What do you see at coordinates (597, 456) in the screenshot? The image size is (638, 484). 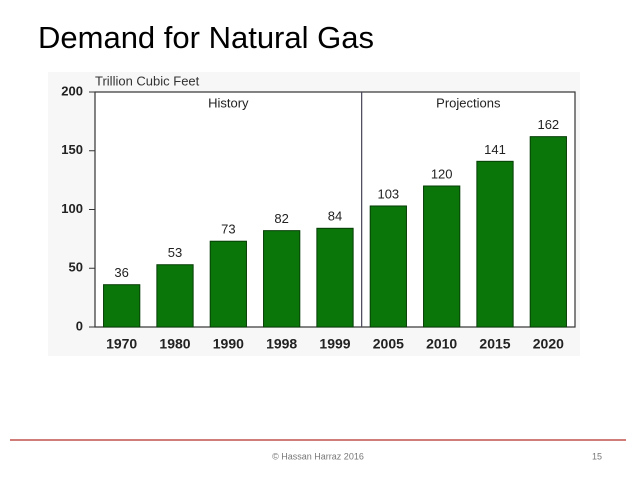 I see `page-number: 15` at bounding box center [597, 456].